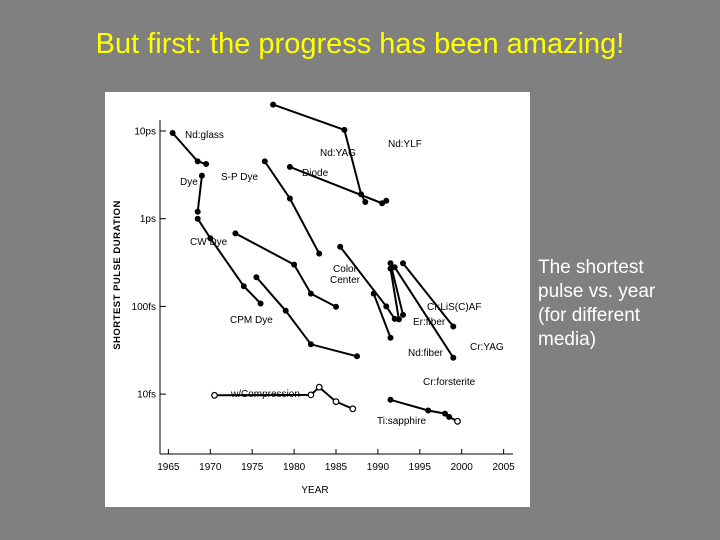  I want to click on series-ti-sapphire, so click(424, 410).